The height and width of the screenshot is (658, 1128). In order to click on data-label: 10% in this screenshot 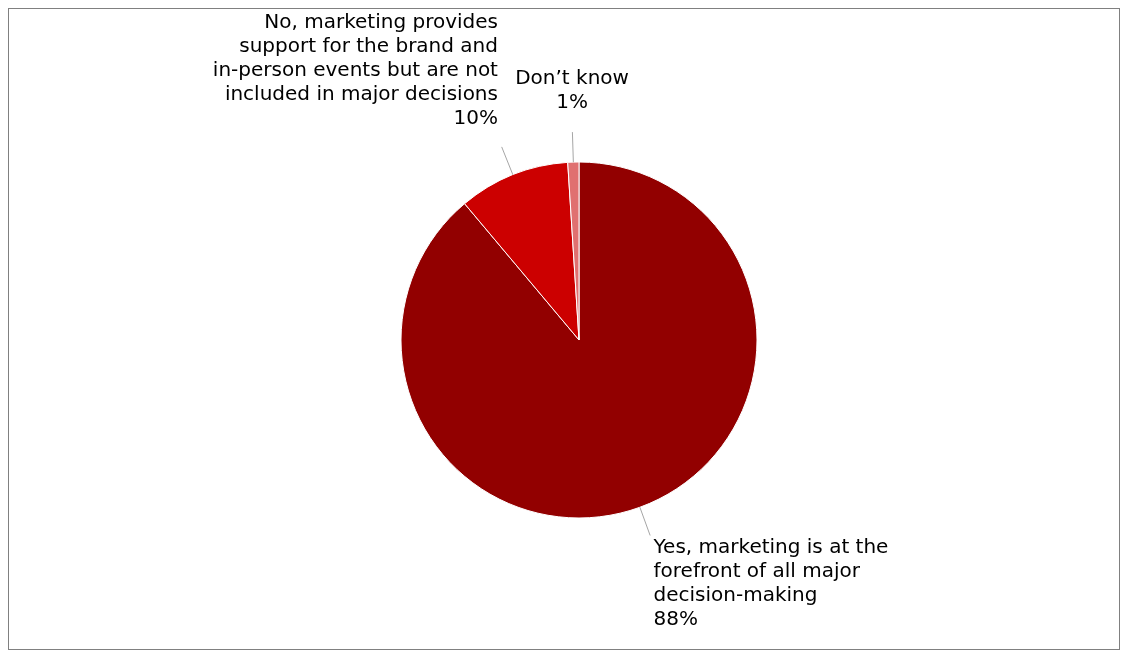, I will do `click(475, 116)`.